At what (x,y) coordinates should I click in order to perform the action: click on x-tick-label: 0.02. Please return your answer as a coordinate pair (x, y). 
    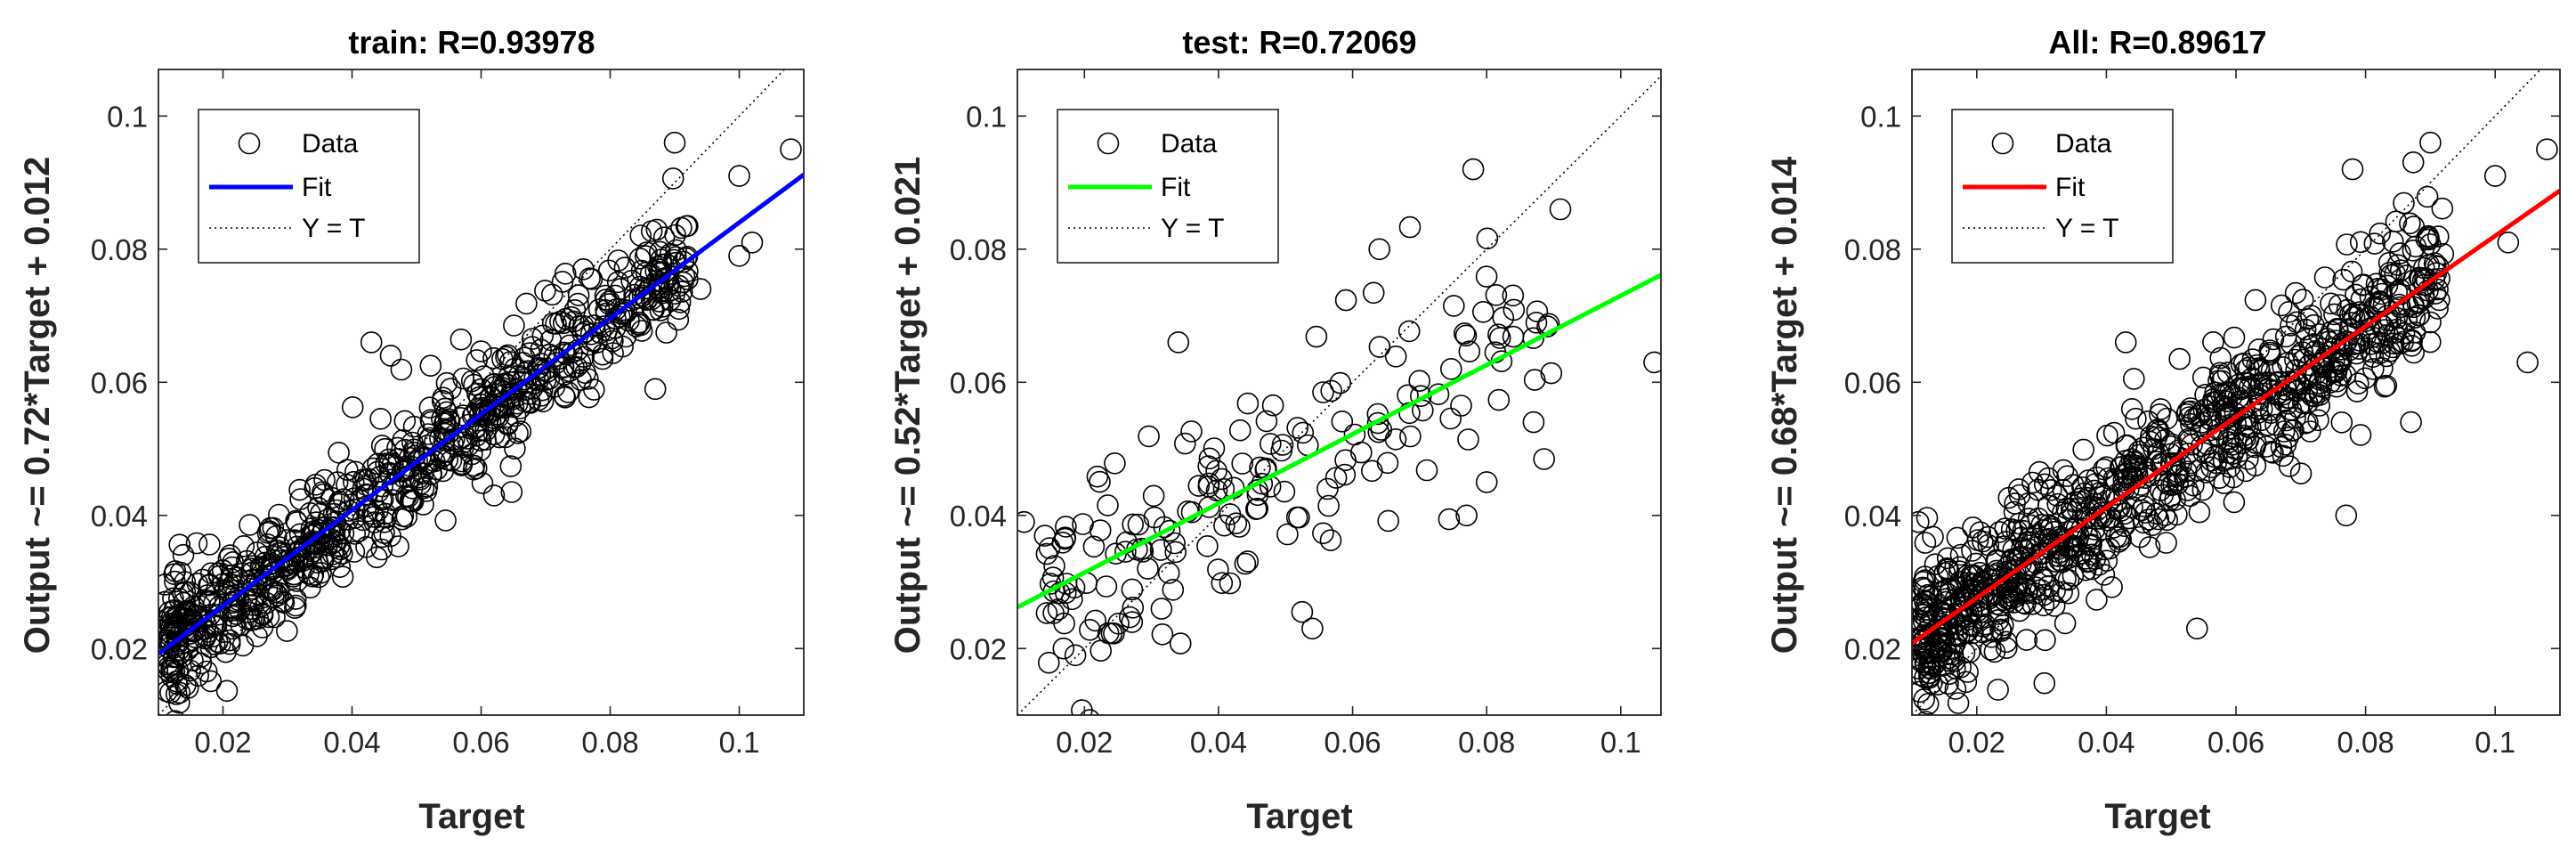
    Looking at the image, I should click on (1084, 742).